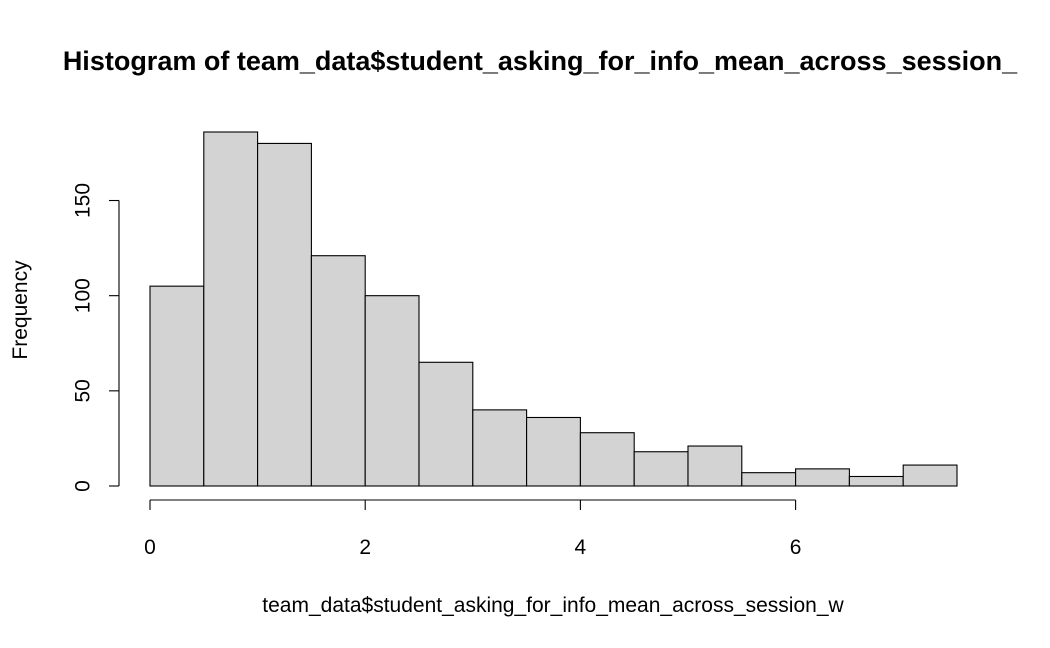  What do you see at coordinates (83, 390) in the screenshot?
I see `y-tick-label: 50` at bounding box center [83, 390].